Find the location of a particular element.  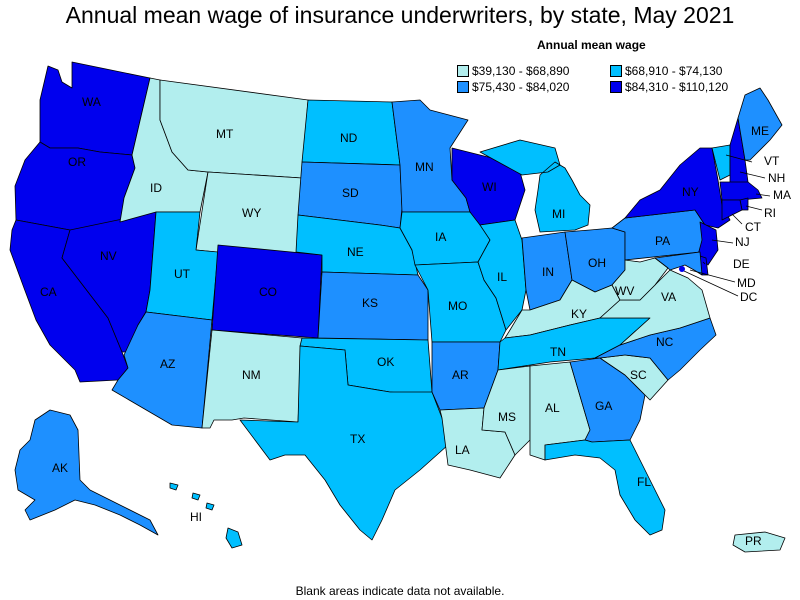

label-mn: MN is located at coordinates (424, 167).